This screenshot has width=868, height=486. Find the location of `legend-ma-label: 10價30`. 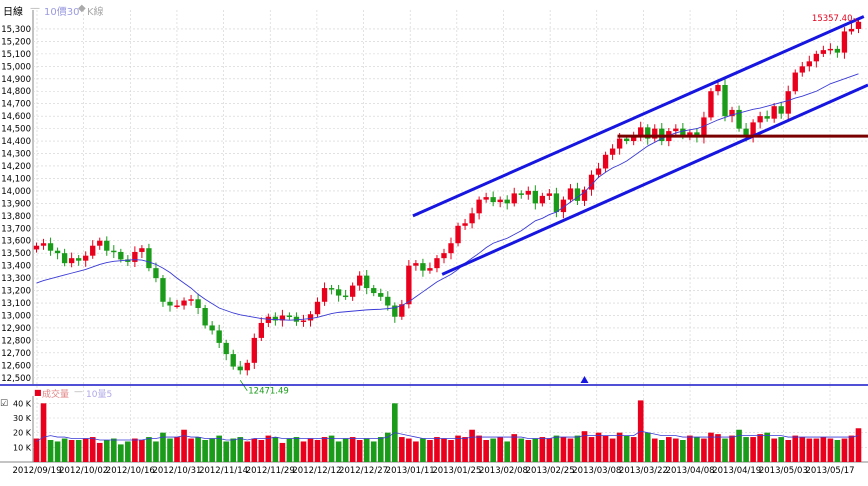

legend-ma-label: 10價30 is located at coordinates (62, 12).